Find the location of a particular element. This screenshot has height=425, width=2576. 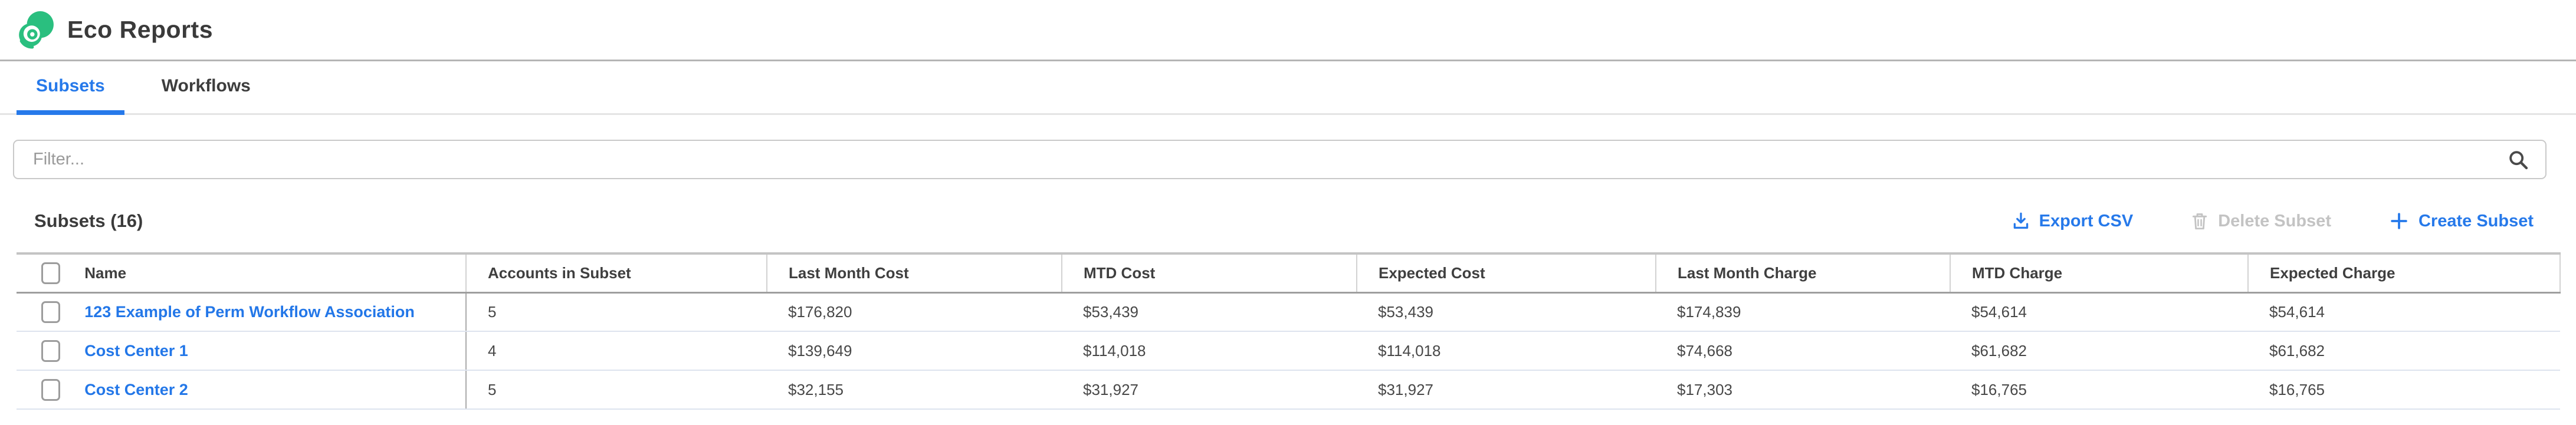

eco-logo-icon is located at coordinates (36, 29).